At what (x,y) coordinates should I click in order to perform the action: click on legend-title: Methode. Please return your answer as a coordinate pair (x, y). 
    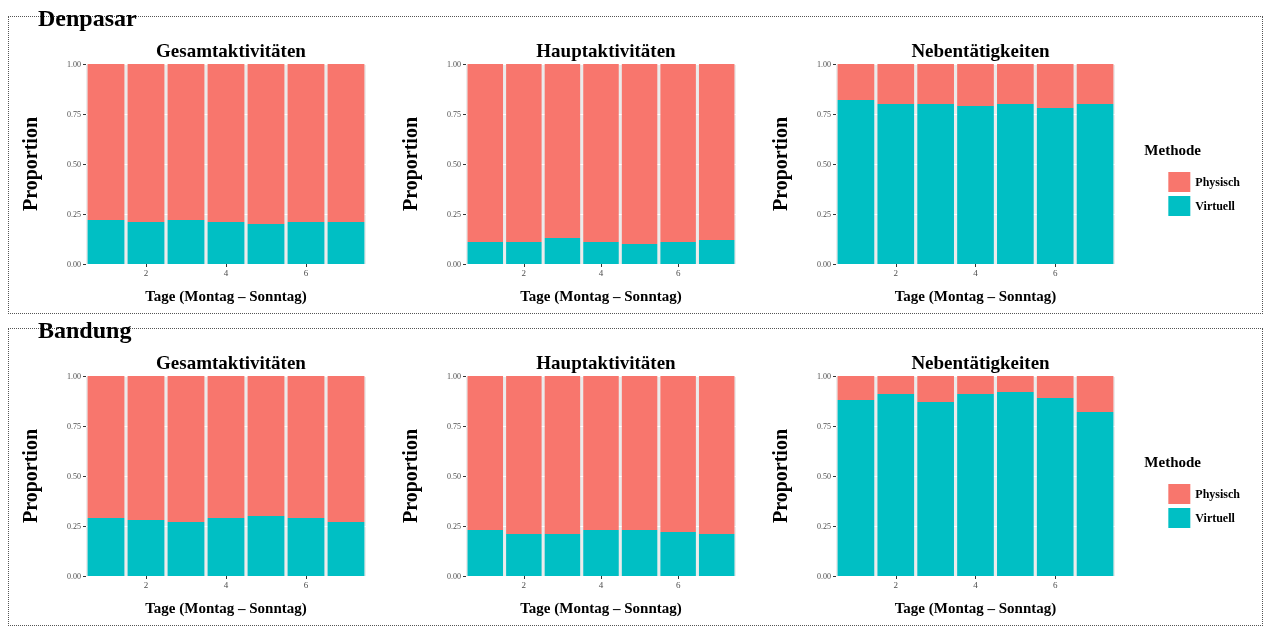
    Looking at the image, I should click on (1173, 149).